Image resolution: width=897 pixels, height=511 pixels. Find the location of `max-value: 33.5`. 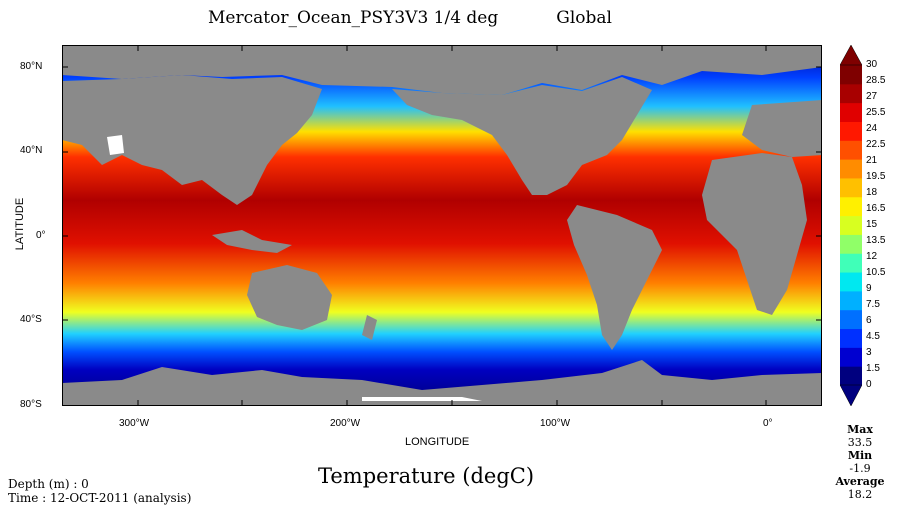

max-value: 33.5 is located at coordinates (860, 442).